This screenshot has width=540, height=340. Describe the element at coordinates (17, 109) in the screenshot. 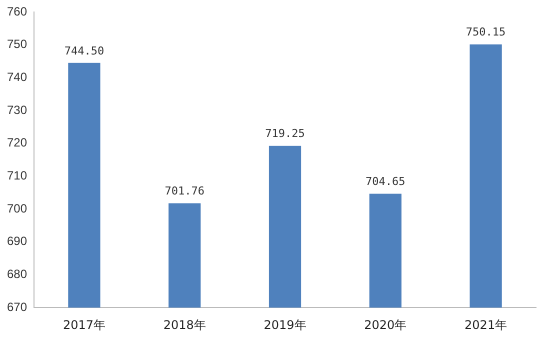

I see `y-tick-label: 730` at that location.